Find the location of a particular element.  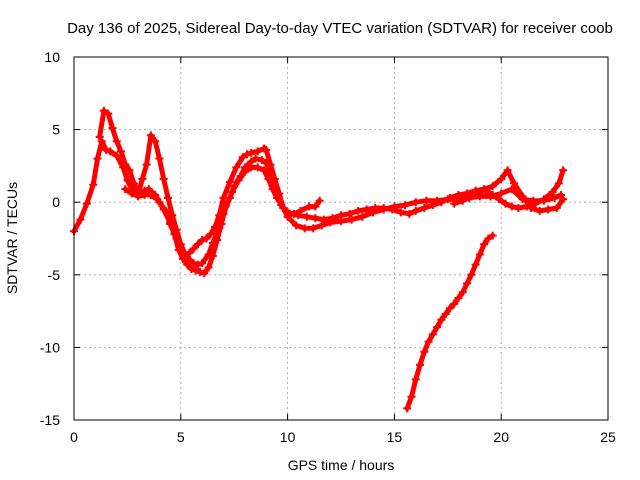

x-axis-label: GPS time / hours is located at coordinates (341, 465).